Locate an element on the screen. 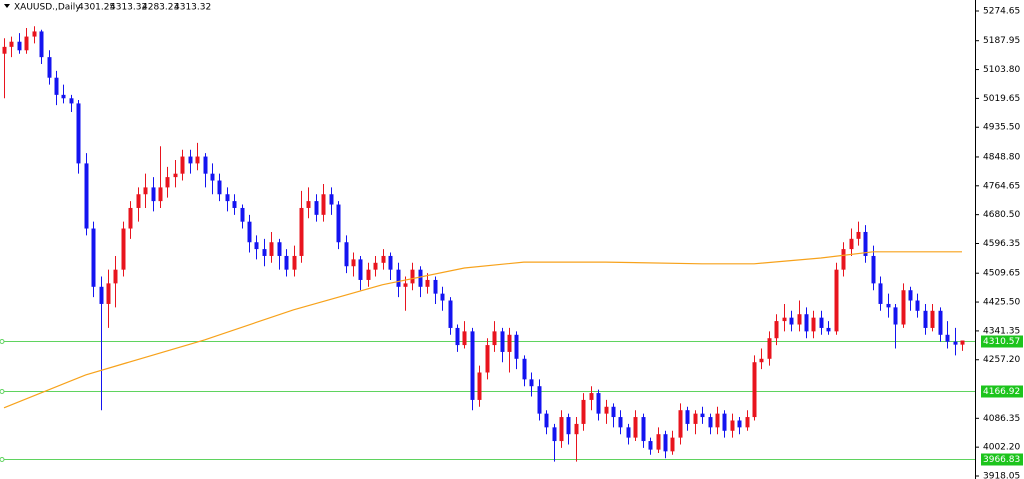 The image size is (1024, 479). y-tick-label: 4848.80 is located at coordinates (1001, 157).